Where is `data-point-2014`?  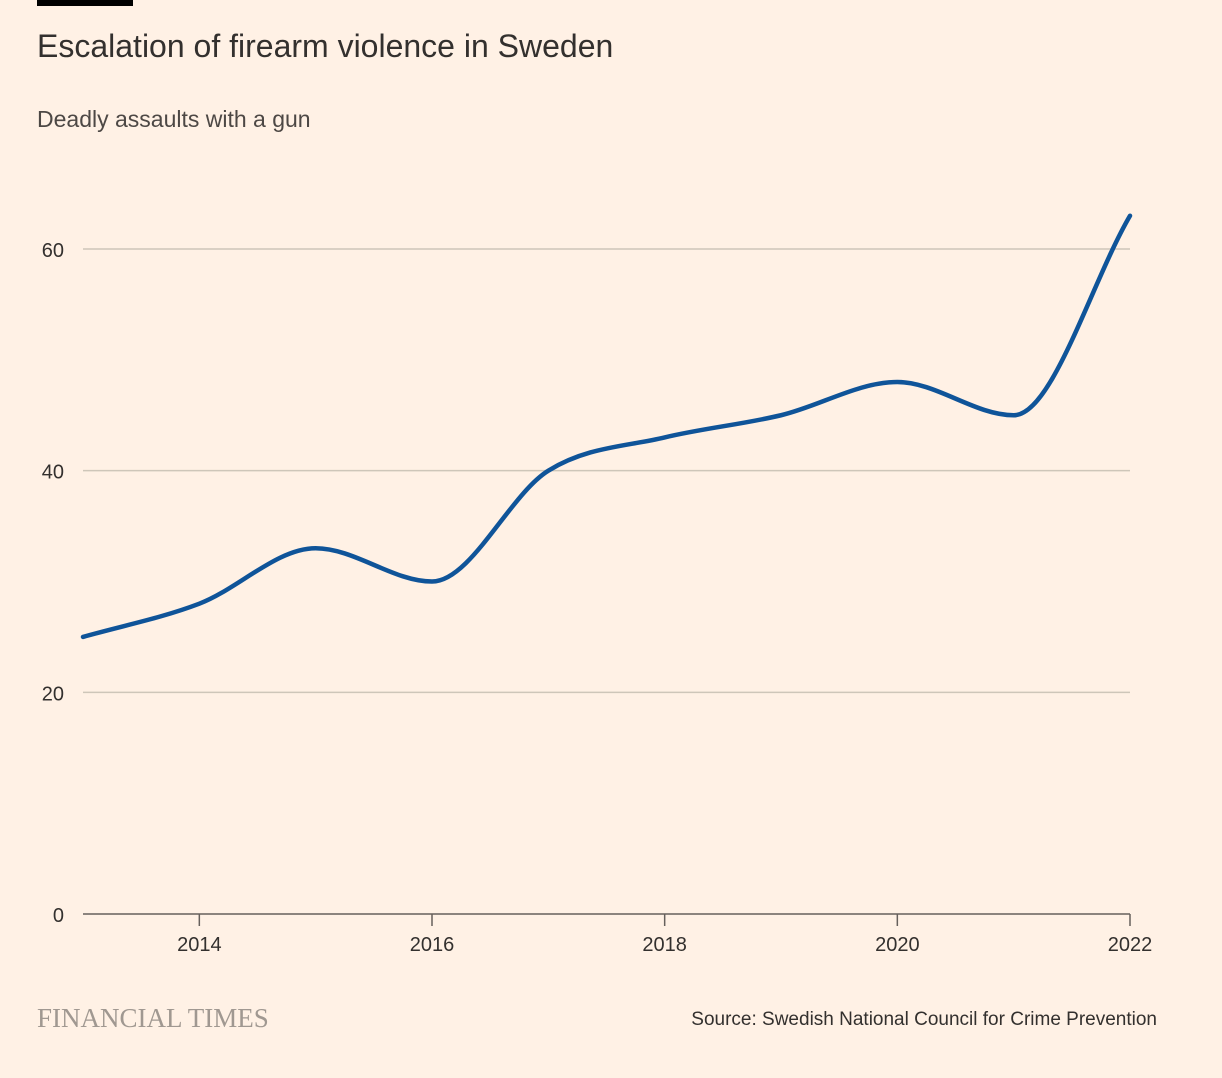
data-point-2014 is located at coordinates (199, 604).